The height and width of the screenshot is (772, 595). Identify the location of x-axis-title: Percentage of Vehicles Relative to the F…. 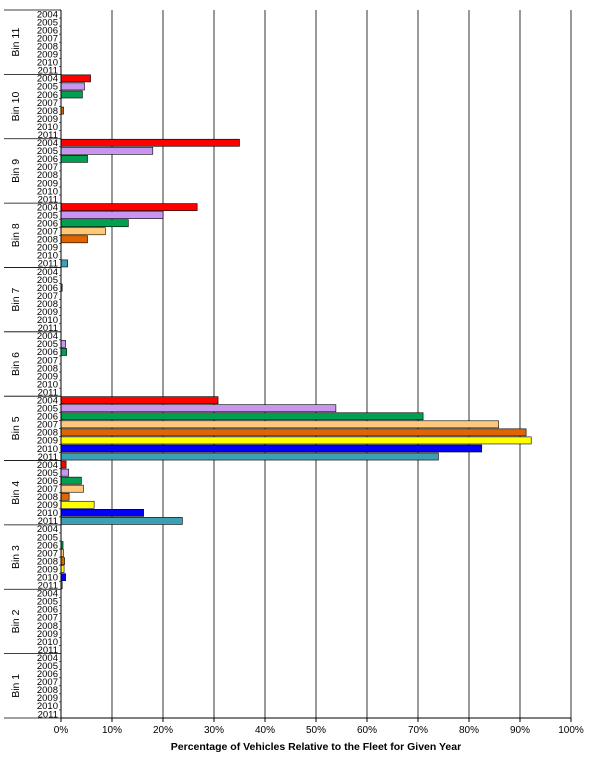
(316, 747).